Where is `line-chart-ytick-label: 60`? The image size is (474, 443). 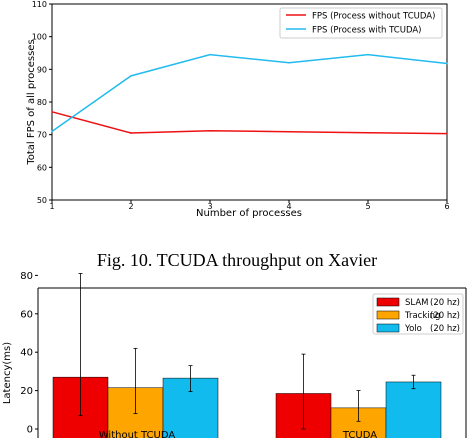
line-chart-ytick-label: 60 is located at coordinates (42, 167).